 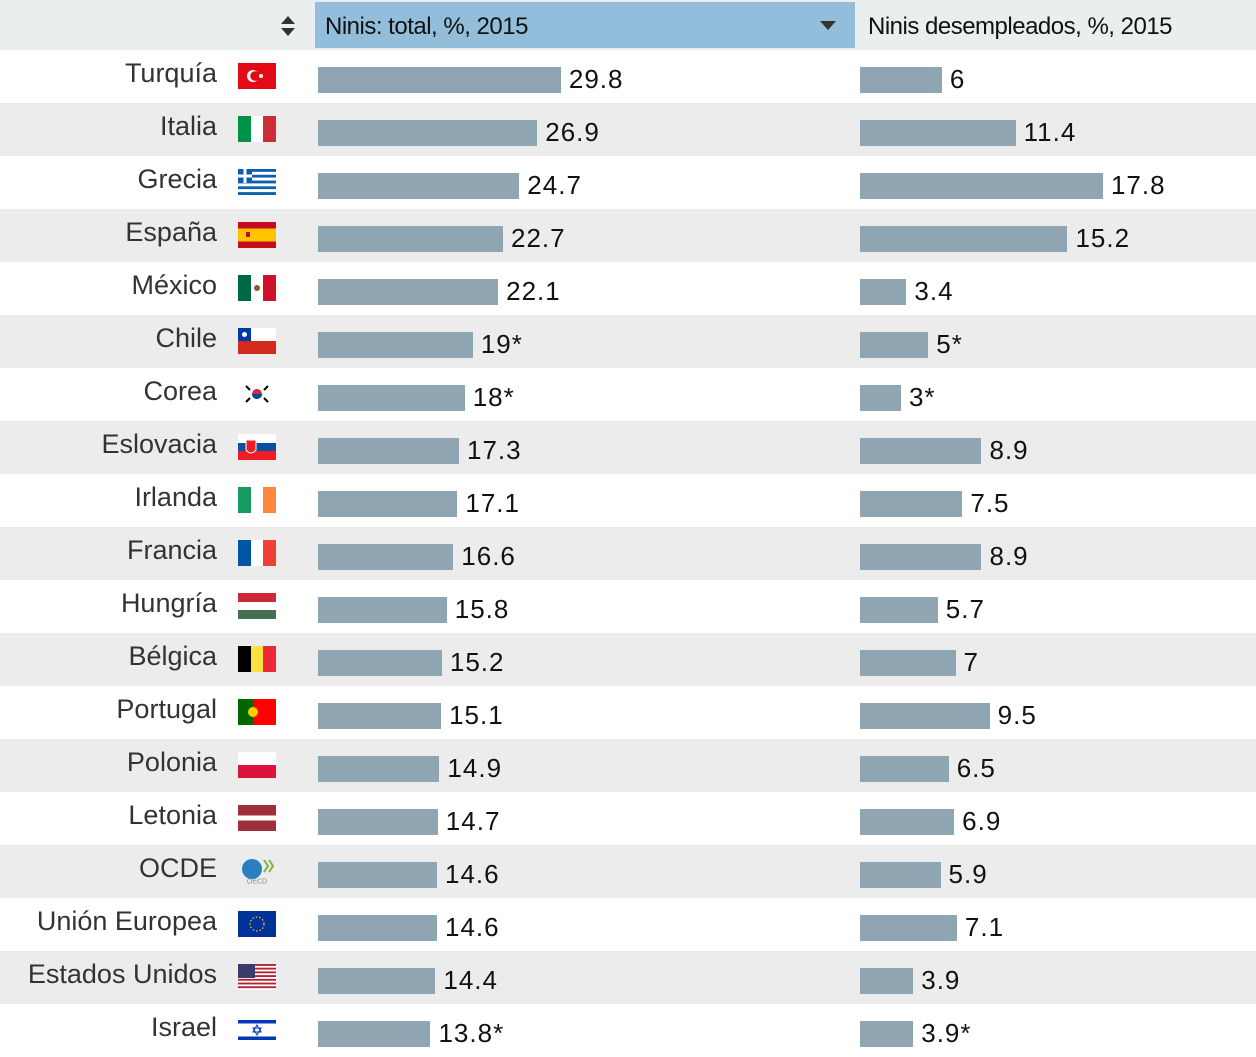 What do you see at coordinates (628, 182) in the screenshot?
I see `table-row: Grecia 24.7 17.8` at bounding box center [628, 182].